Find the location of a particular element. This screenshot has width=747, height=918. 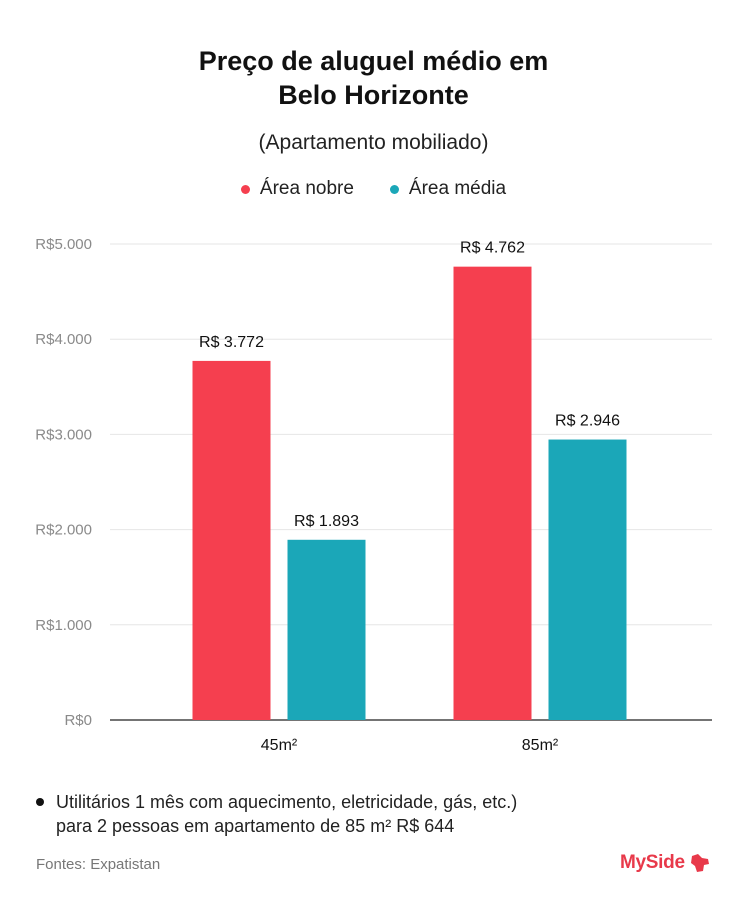

data-label: R$ 1.893 is located at coordinates (326, 521).